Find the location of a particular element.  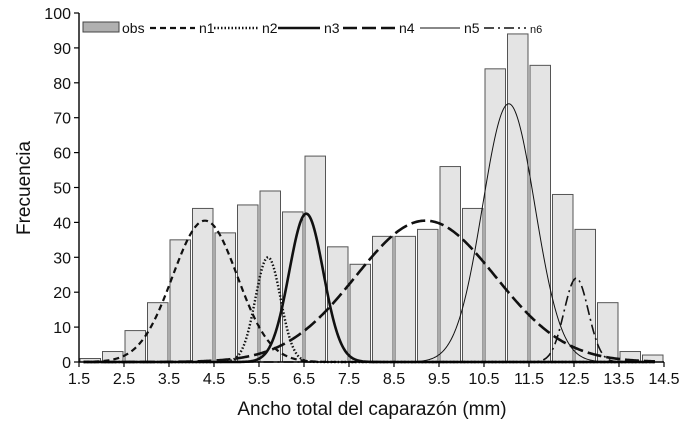

y-tick-label-4: 40 is located at coordinates (62, 223).